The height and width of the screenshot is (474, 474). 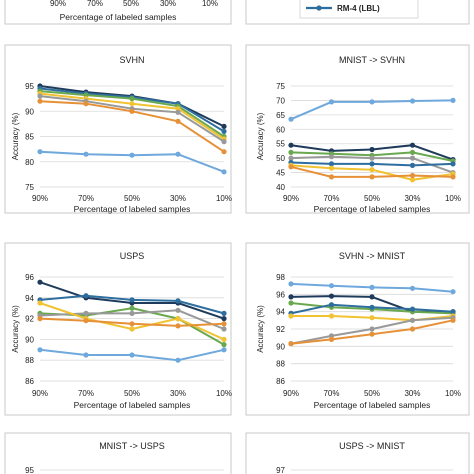 I want to click on panel-frame, so click(x=118, y=453).